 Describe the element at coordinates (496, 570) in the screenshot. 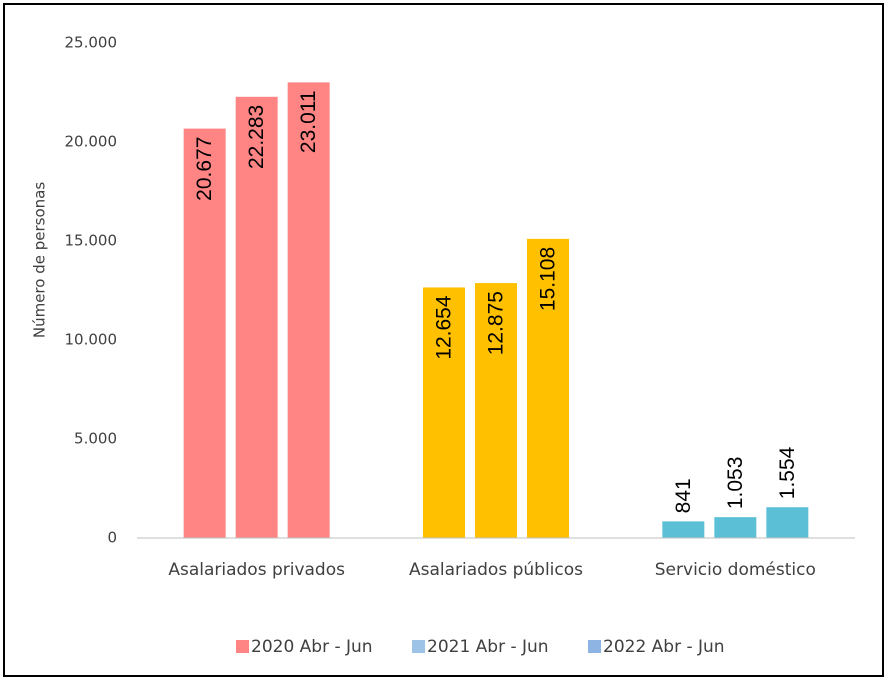

I see `x-tick-label: Asalariados públicos` at that location.